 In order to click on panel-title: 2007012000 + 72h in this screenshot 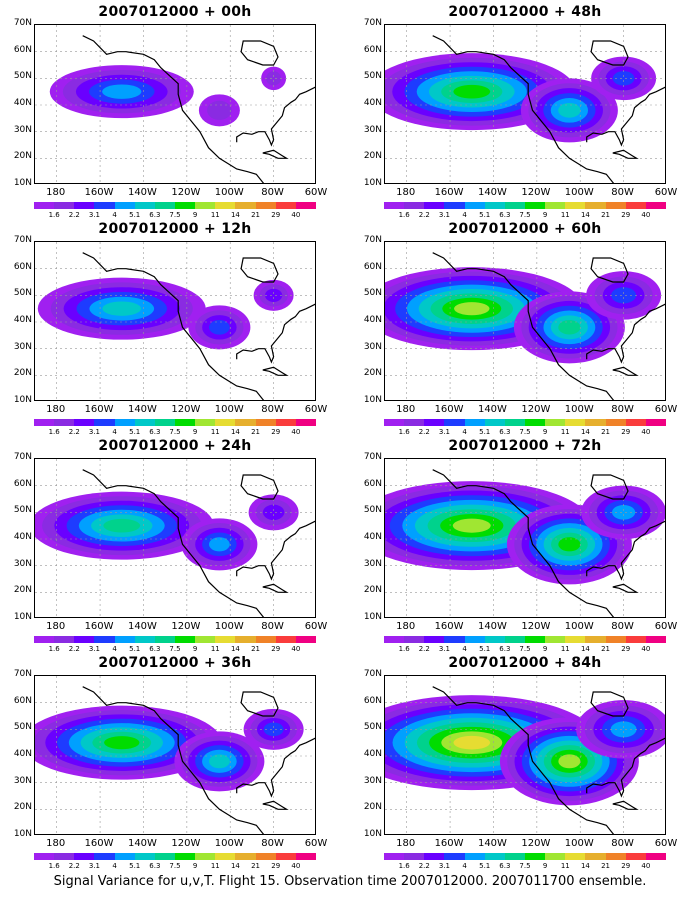, I will do `click(525, 446)`.